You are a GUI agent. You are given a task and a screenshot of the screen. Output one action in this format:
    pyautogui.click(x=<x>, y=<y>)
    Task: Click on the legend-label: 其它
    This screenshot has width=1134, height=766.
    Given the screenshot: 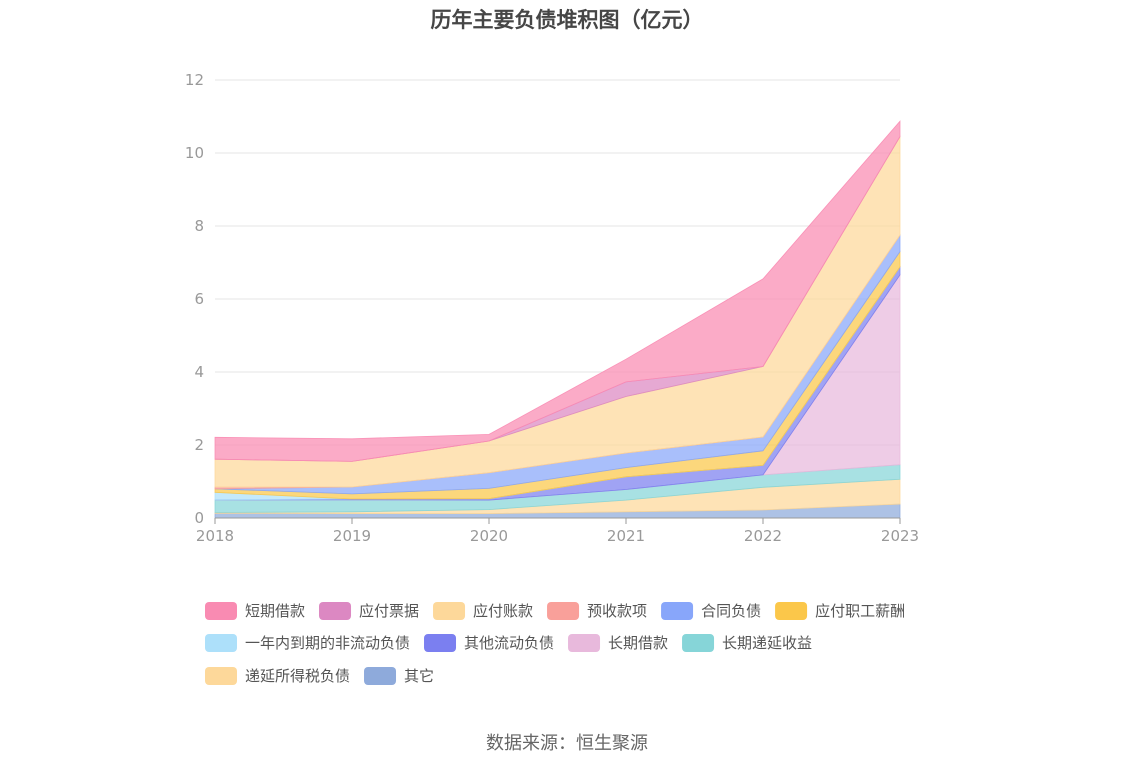 What is the action you would take?
    pyautogui.click(x=419, y=676)
    